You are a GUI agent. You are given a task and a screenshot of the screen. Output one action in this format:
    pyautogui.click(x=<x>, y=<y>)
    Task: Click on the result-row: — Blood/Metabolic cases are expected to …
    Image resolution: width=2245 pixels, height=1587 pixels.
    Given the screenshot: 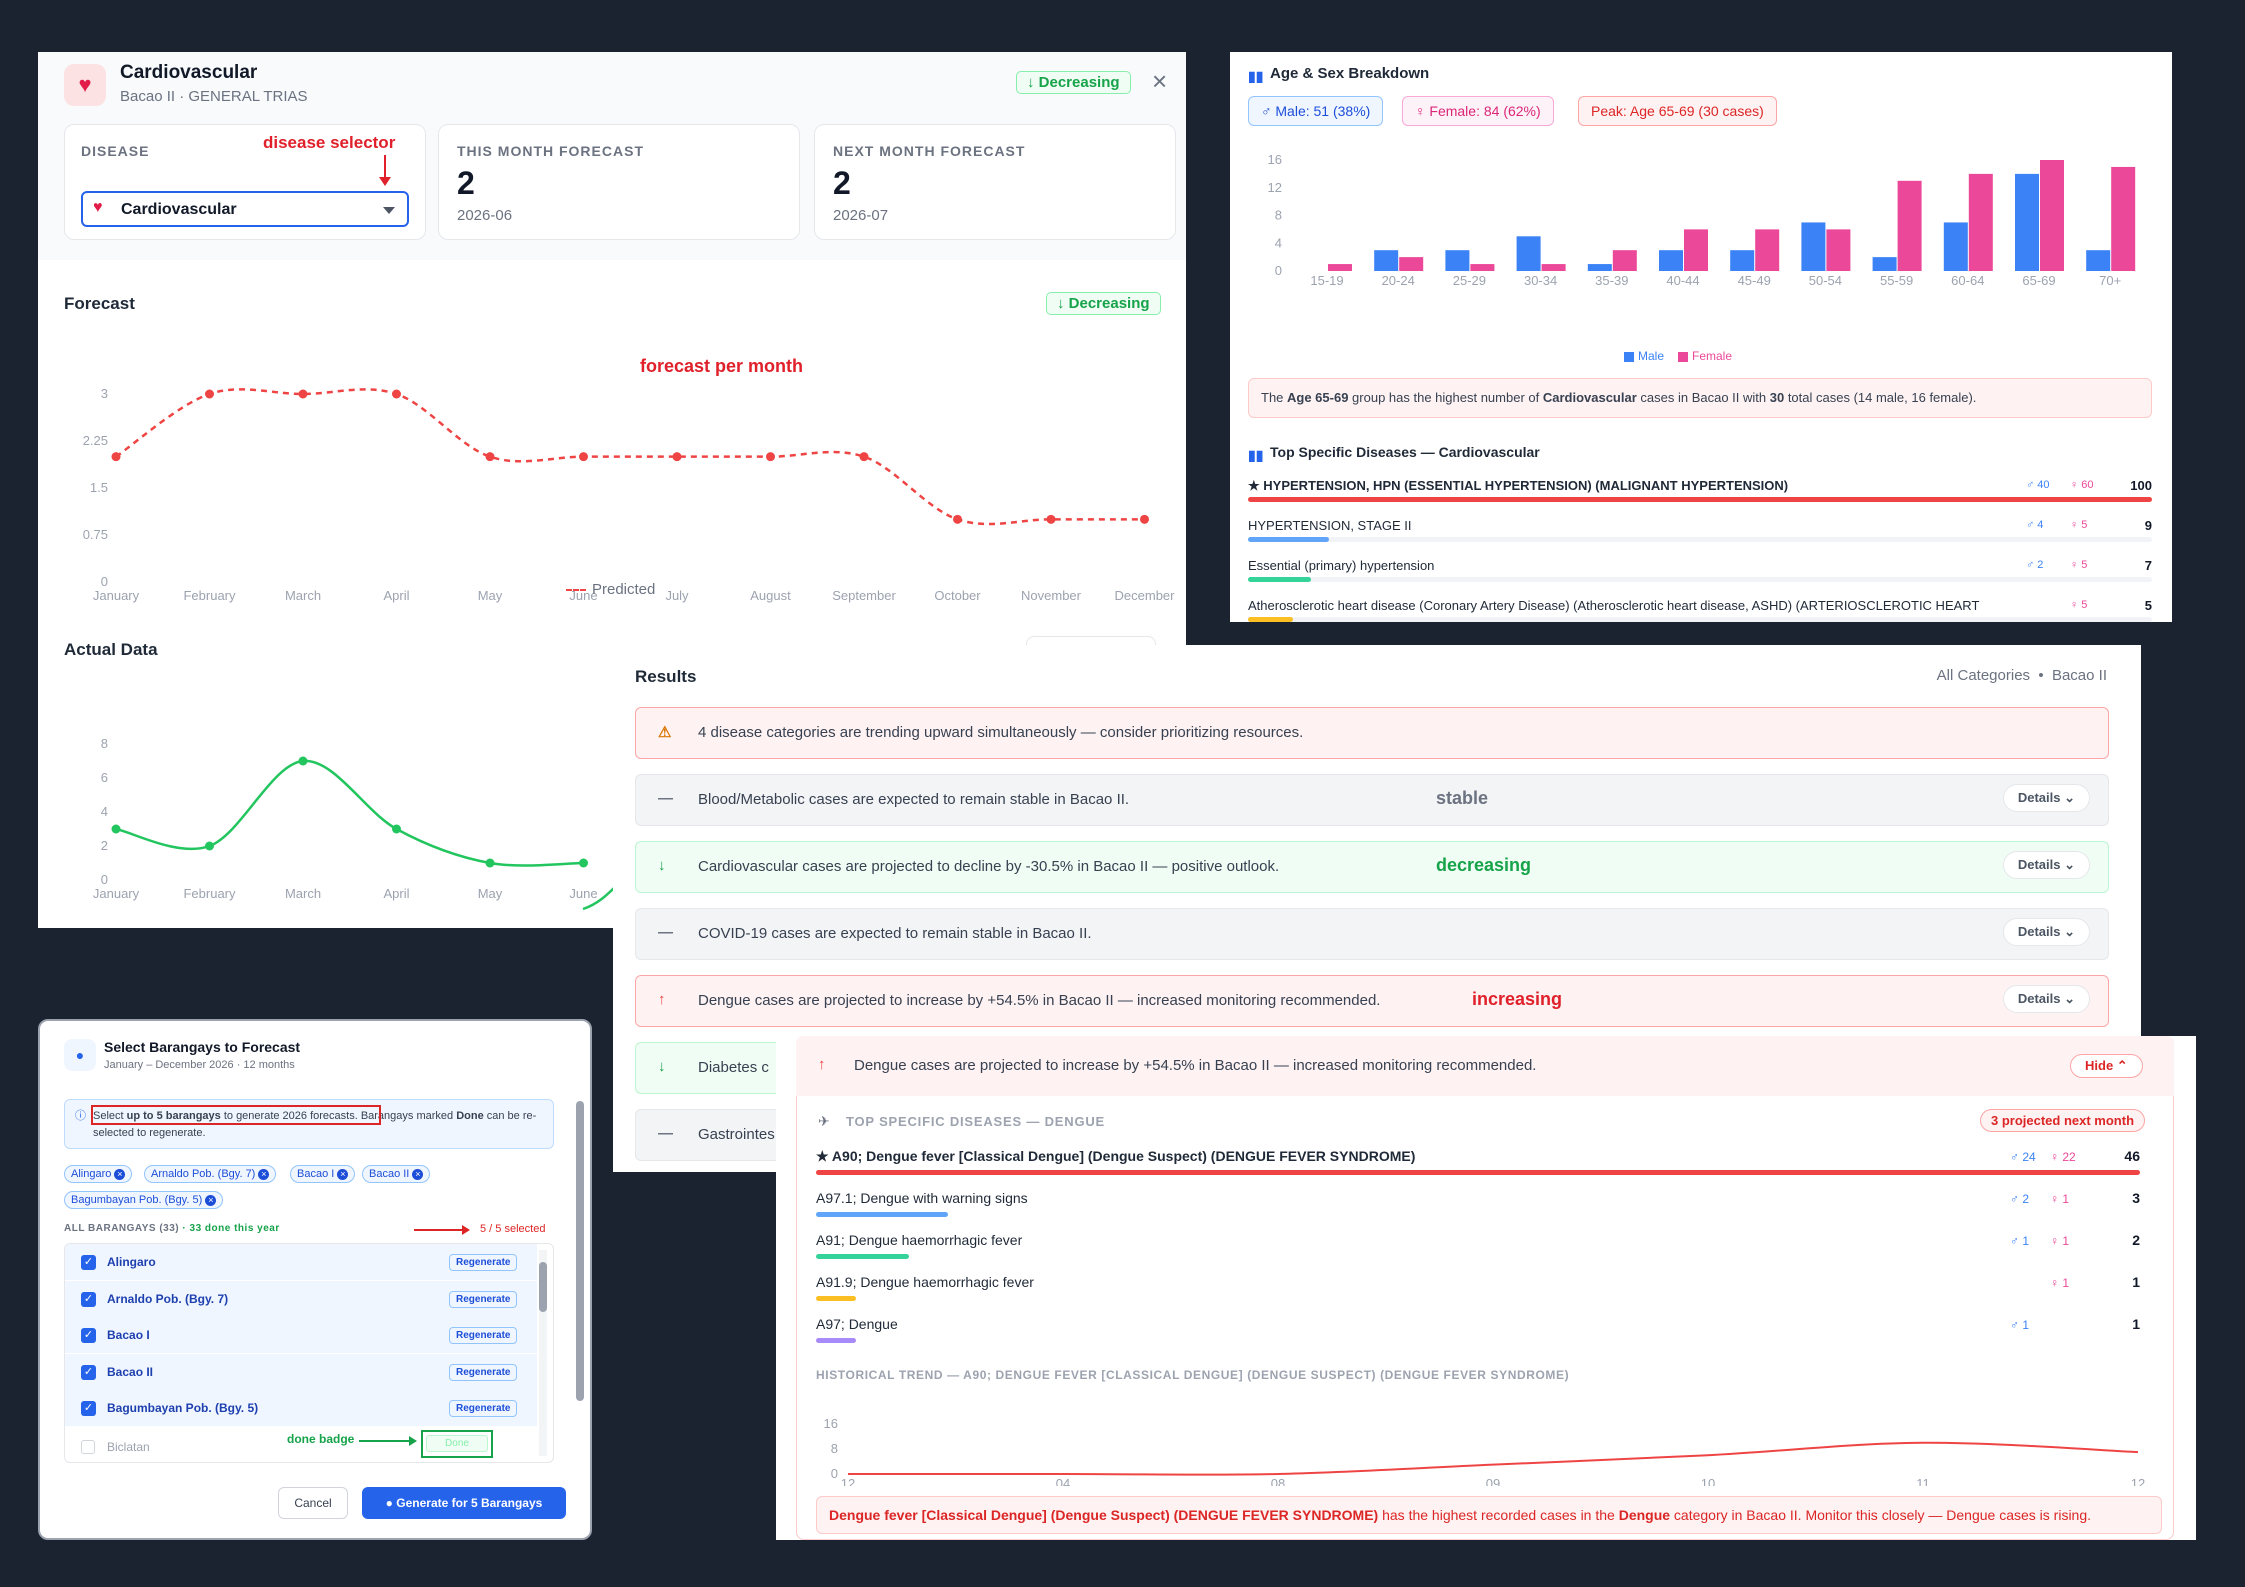 What is the action you would take?
    pyautogui.click(x=1372, y=800)
    